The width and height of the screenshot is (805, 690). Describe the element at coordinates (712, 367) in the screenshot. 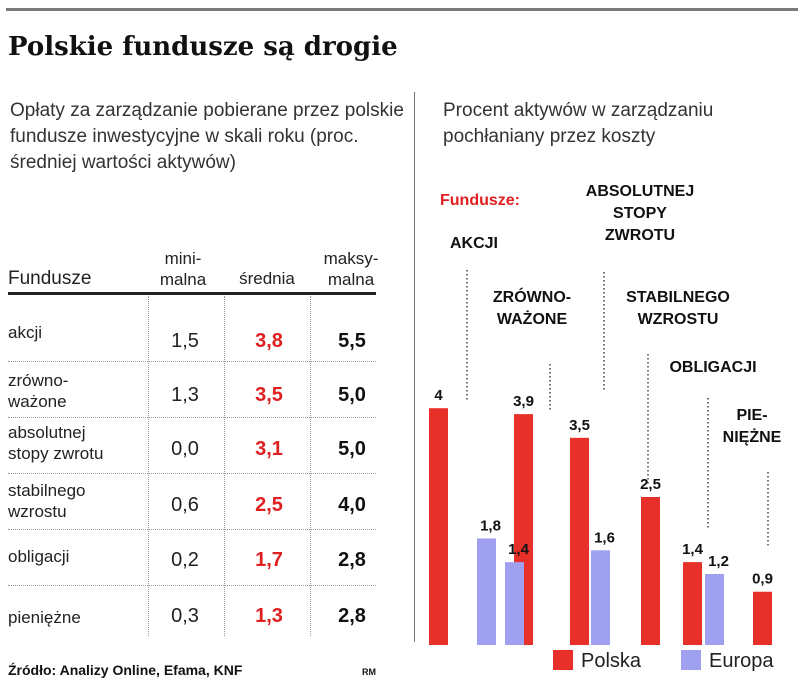

I see `category-label: OBLIGACJI` at that location.